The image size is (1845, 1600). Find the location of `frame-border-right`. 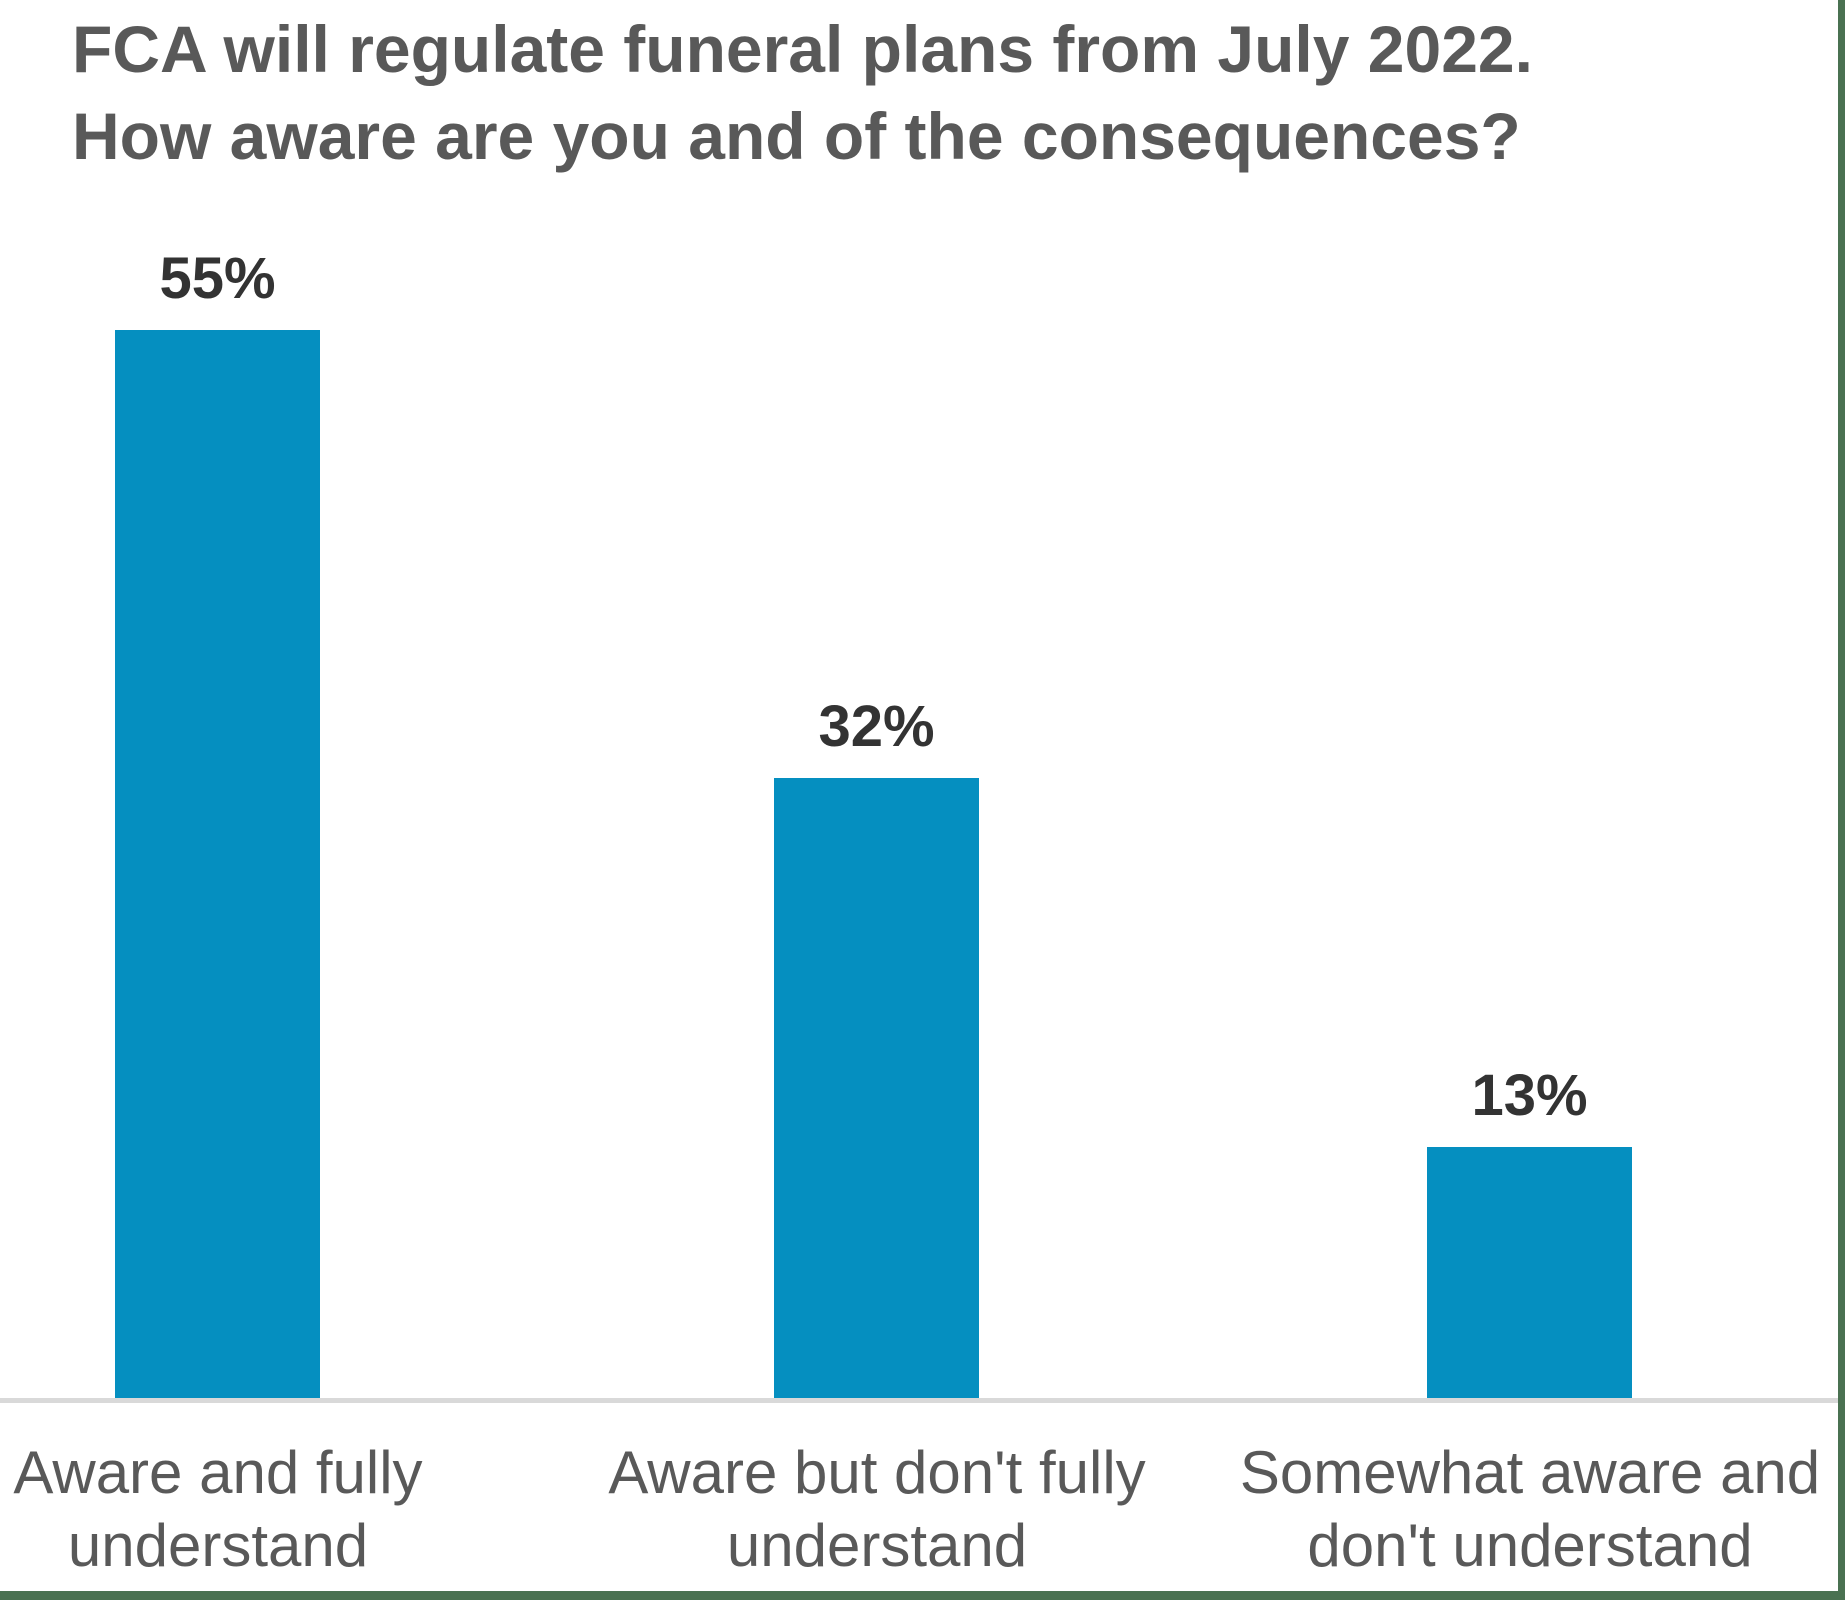

frame-border-right is located at coordinates (1841, 800).